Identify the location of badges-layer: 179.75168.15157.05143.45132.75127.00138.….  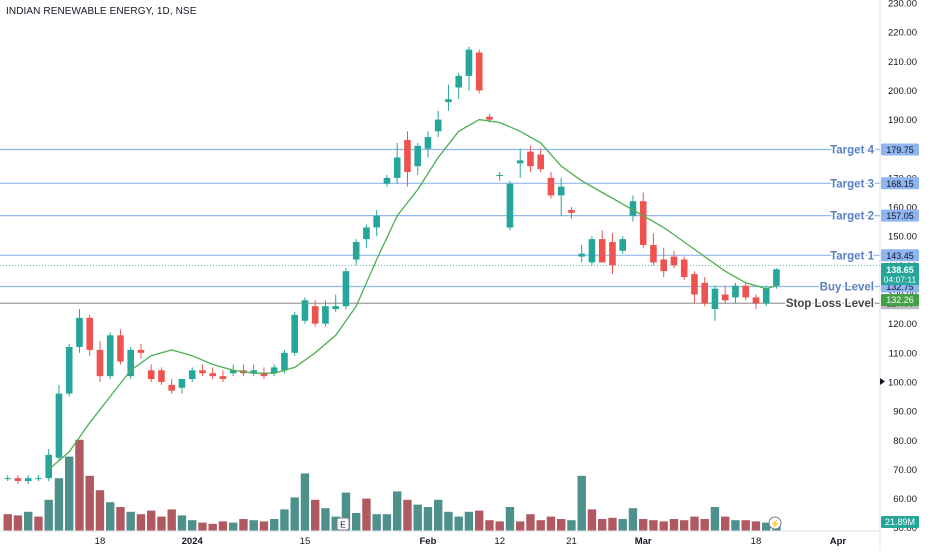
(900, 335).